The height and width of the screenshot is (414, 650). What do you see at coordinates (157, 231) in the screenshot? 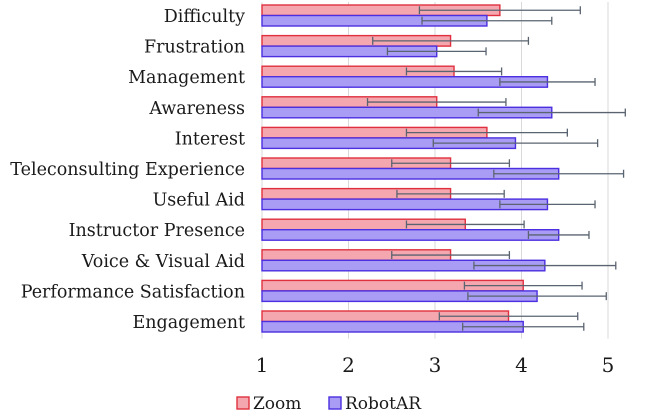
I see `category-label: Instructor Presence` at bounding box center [157, 231].